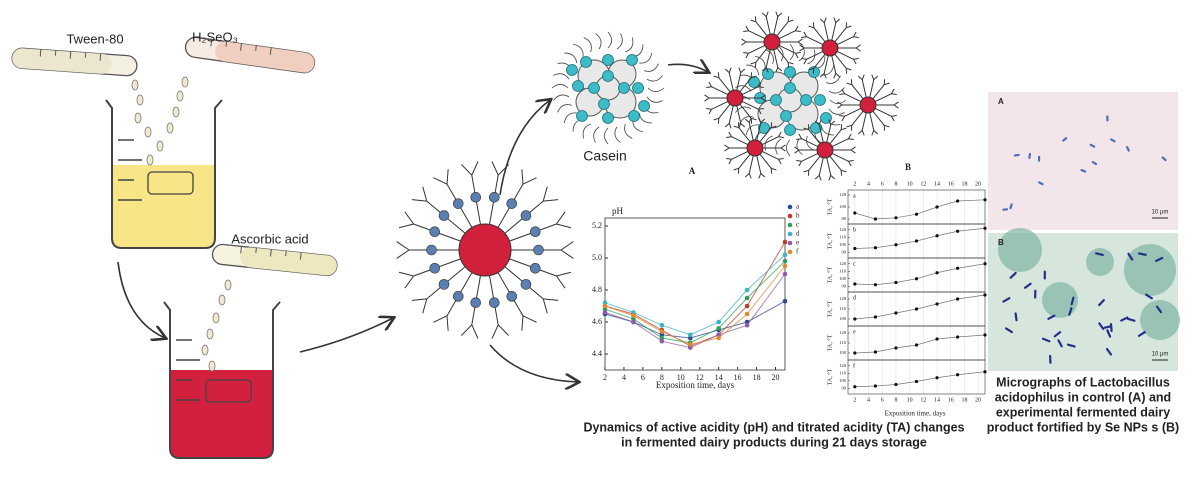 The height and width of the screenshot is (483, 1200). I want to click on ascorbic-acid-tube, so click(274, 260).